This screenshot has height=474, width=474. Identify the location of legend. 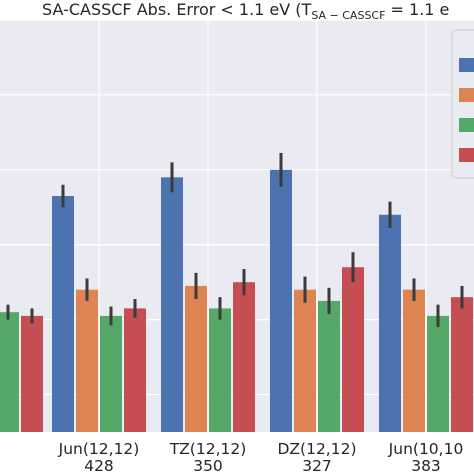
(462, 104).